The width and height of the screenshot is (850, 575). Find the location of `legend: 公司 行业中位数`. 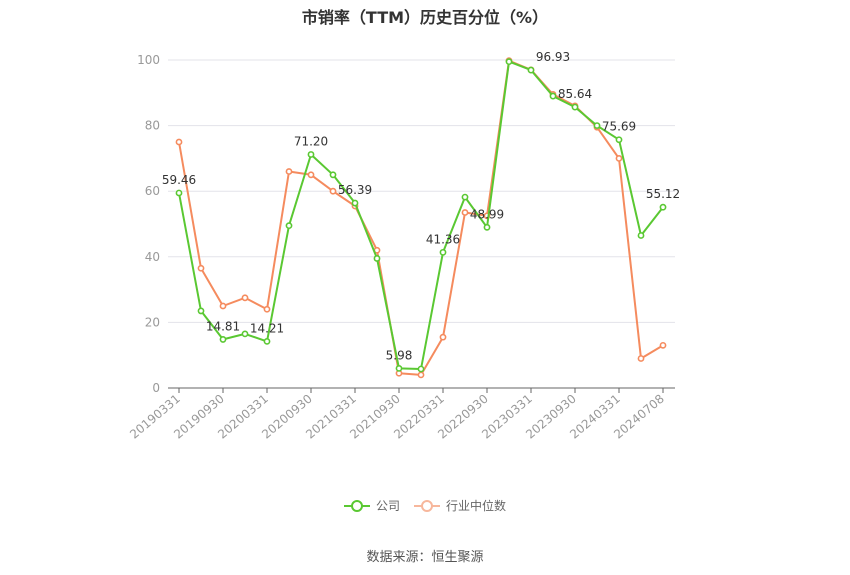

legend: 公司 行业中位数 is located at coordinates (425, 505).